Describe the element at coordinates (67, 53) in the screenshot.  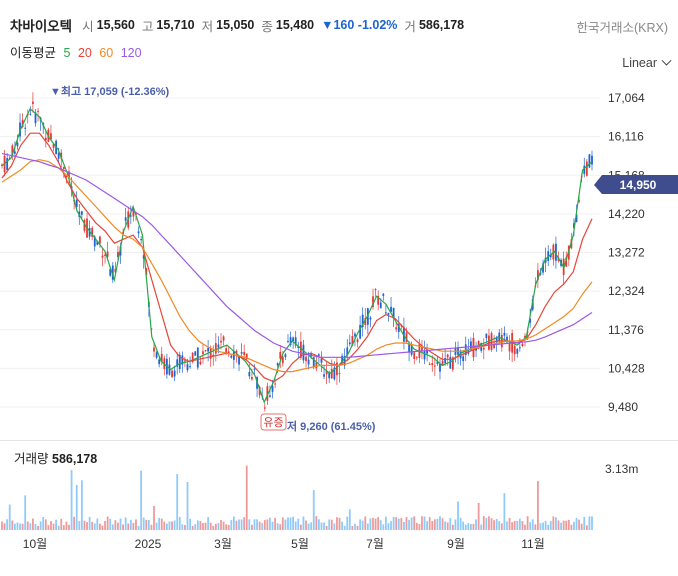
I see `ma-5-label: 5` at that location.